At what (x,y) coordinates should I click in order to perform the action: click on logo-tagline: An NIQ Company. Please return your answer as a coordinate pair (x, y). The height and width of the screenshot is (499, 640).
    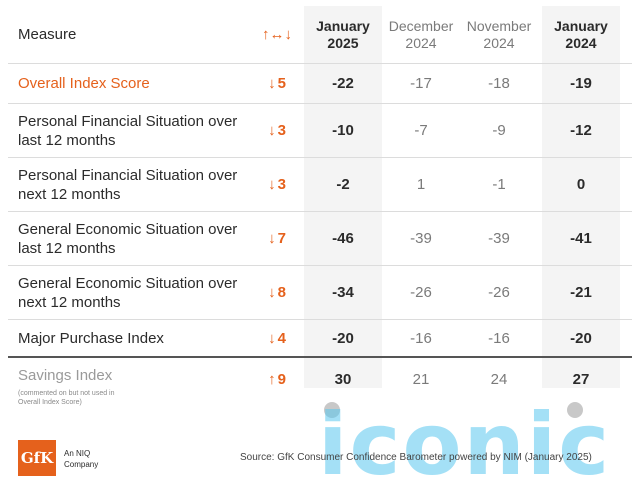
    Looking at the image, I should click on (81, 459).